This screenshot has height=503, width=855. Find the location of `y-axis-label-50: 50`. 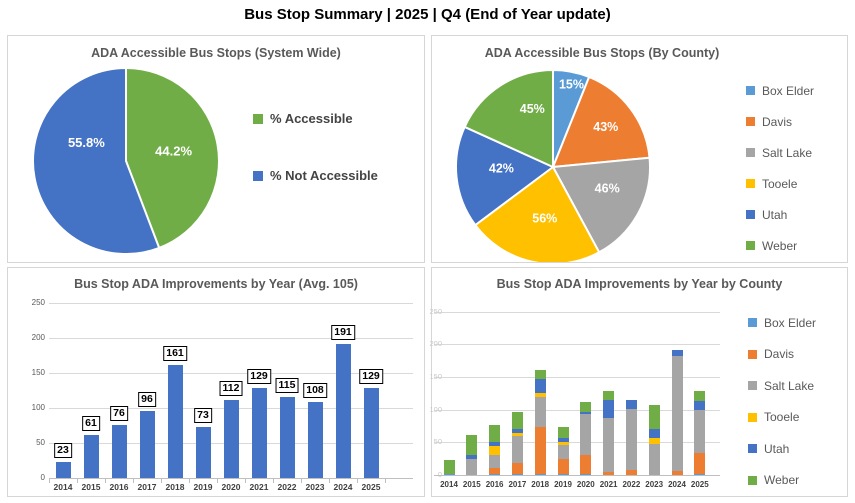

y-axis-label-50: 50 is located at coordinates (40, 442).